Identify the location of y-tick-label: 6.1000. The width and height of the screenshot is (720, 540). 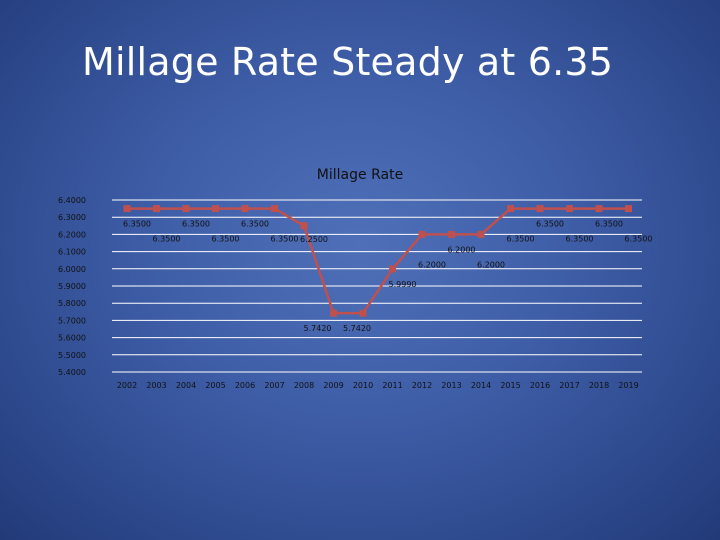
(72, 252).